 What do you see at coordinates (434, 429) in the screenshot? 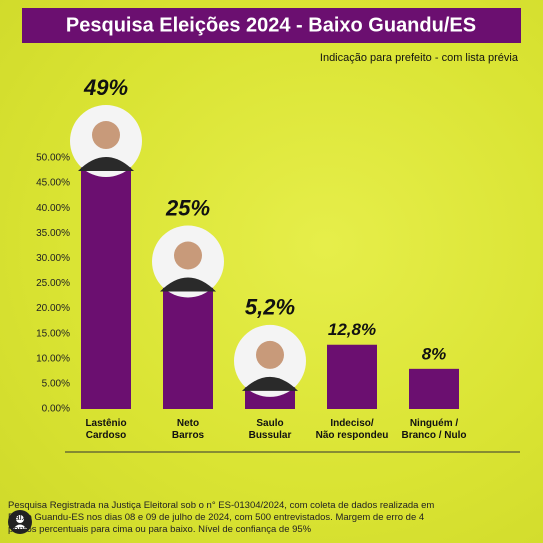
I see `x-tick-label: Ninguém / Branco / Nulo` at bounding box center [434, 429].